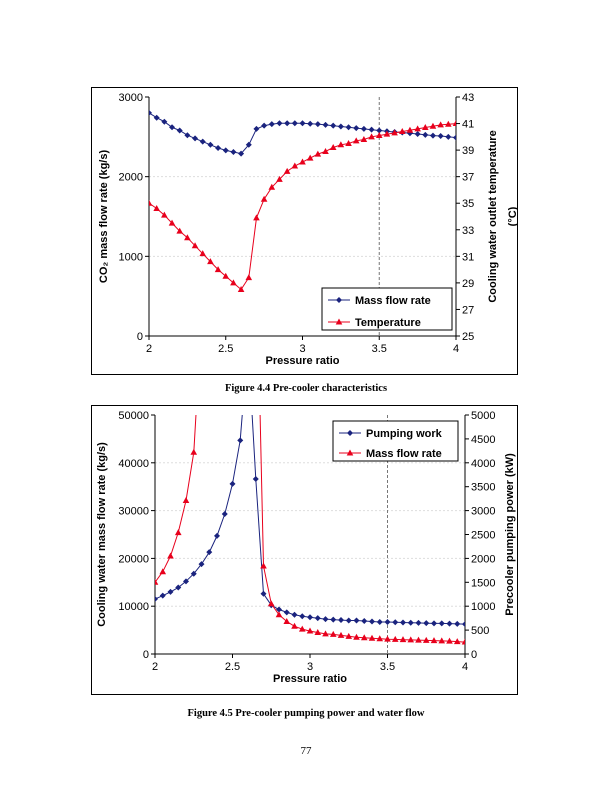 Image resolution: width=612 pixels, height=792 pixels. Describe the element at coordinates (493, 216) in the screenshot. I see `y-axis-label-right: Cooling water outlet temperature` at that location.